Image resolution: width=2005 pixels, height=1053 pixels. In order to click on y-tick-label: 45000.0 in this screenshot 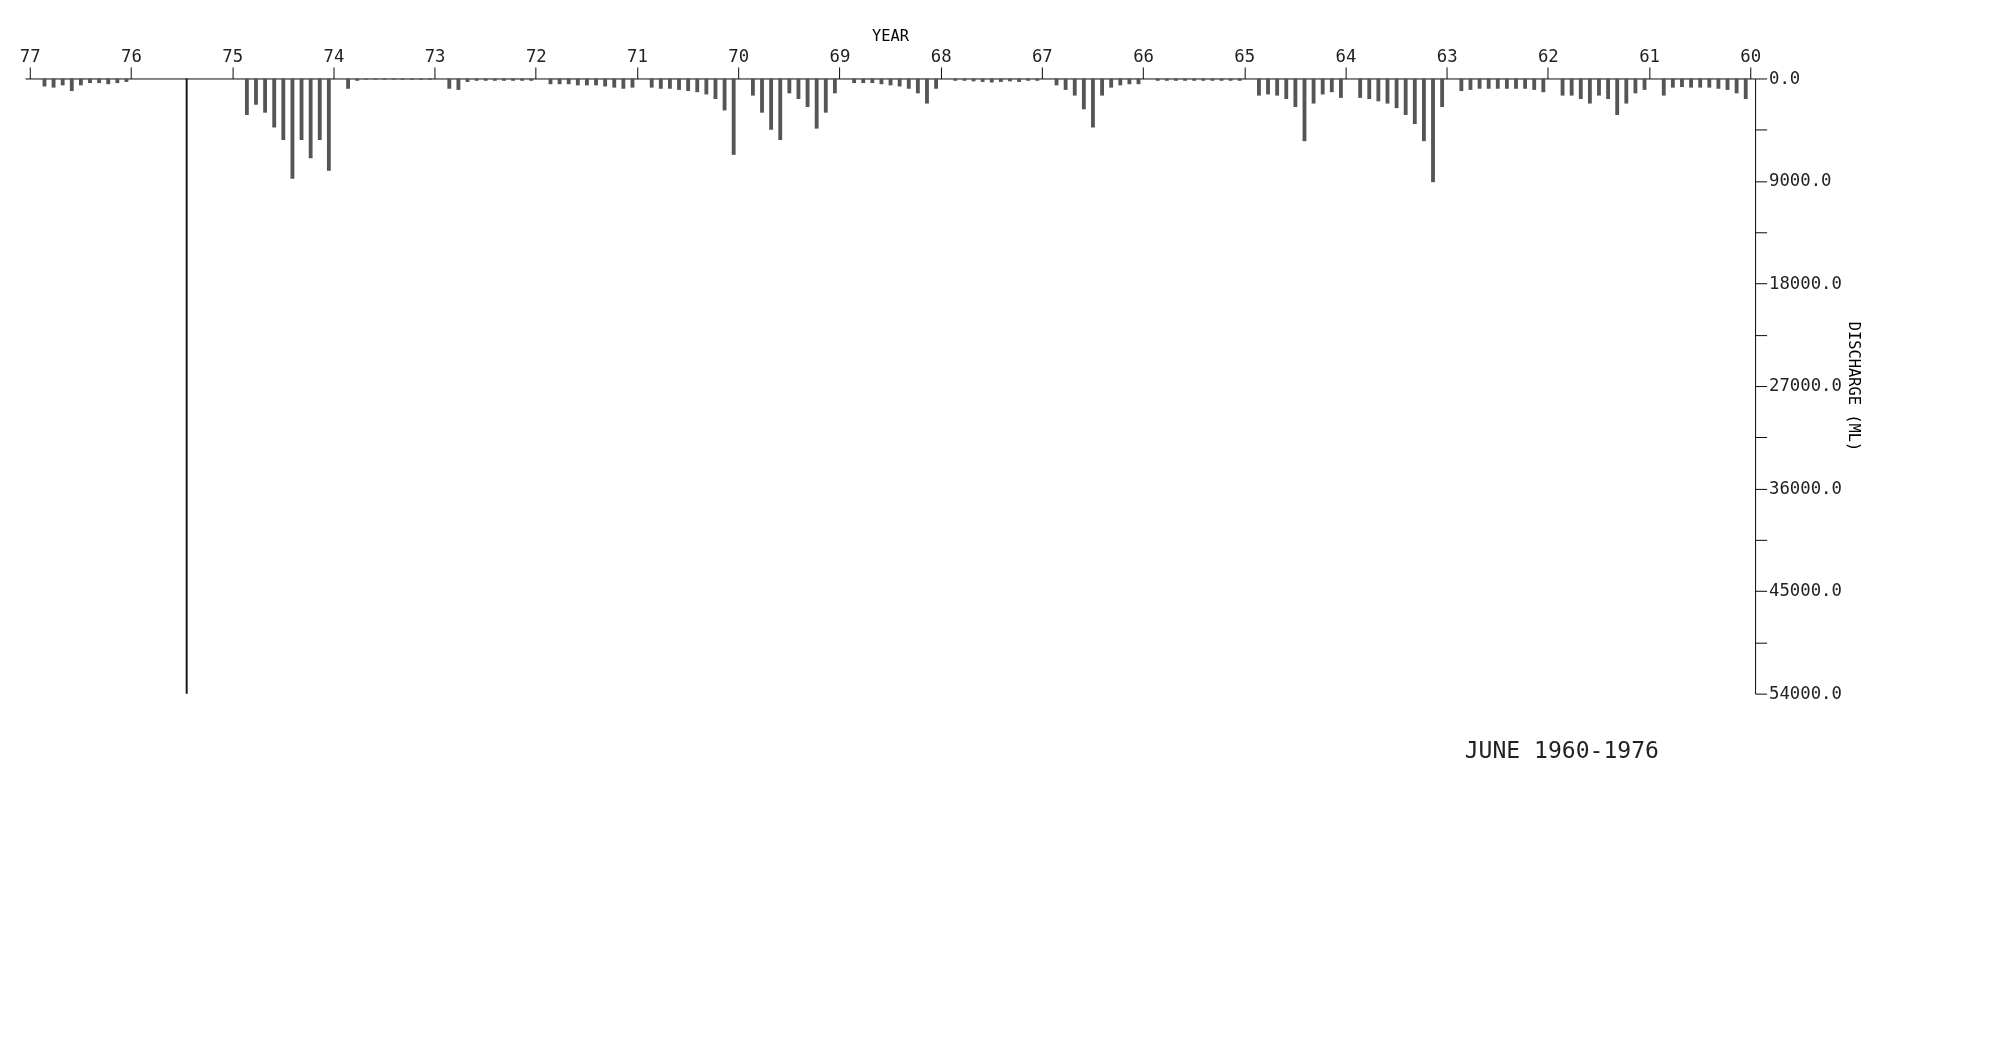, I will do `click(1805, 590)`.